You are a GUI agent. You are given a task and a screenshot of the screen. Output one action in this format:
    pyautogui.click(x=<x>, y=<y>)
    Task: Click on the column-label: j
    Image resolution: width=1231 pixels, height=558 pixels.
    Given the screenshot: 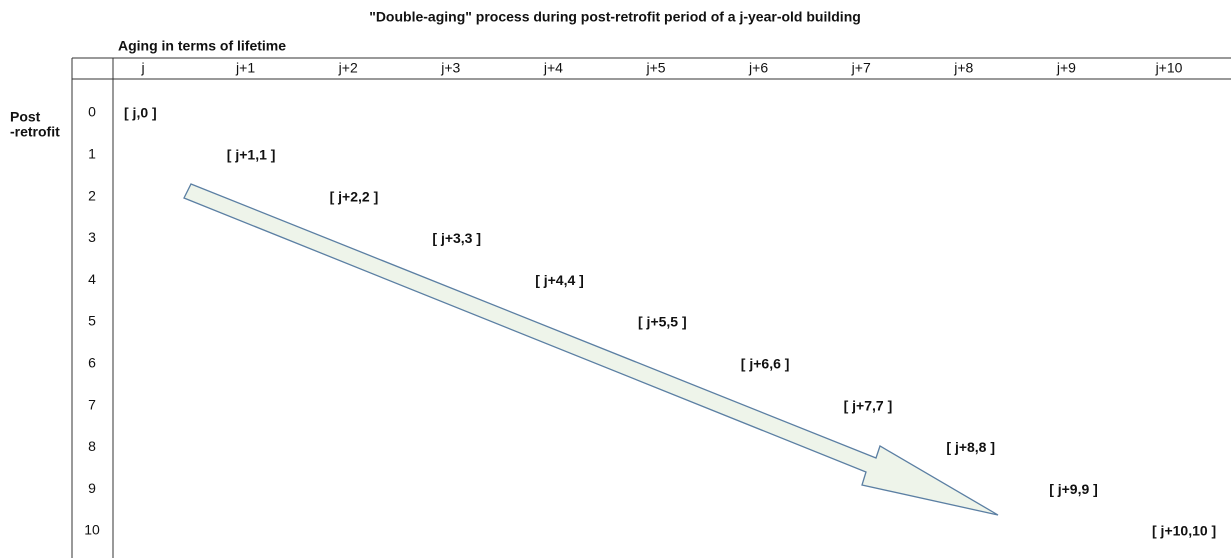 What is the action you would take?
    pyautogui.click(x=142, y=68)
    